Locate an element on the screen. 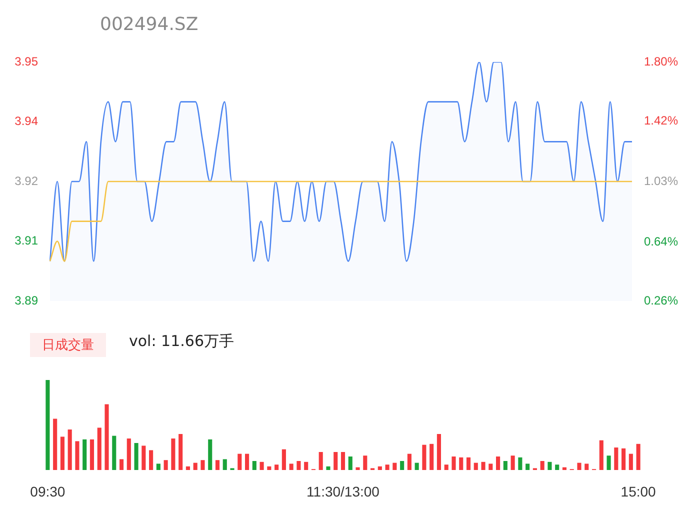 The width and height of the screenshot is (686, 524). y-tick-label: 3.95 is located at coordinates (26, 61).